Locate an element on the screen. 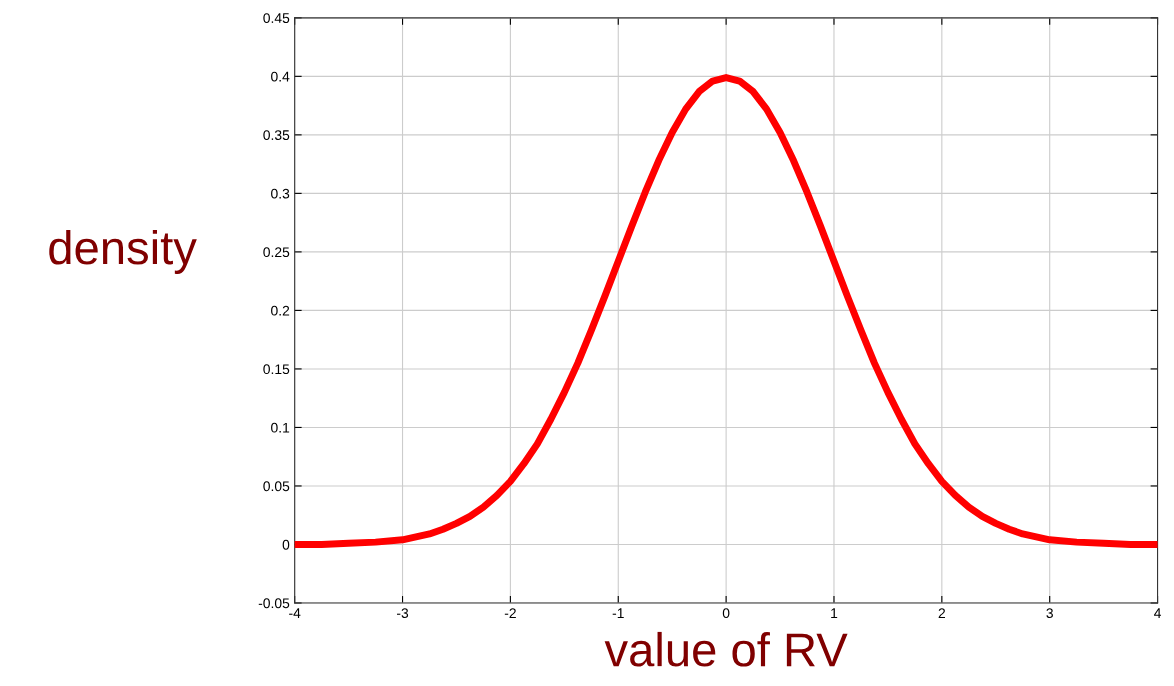  x-tick-label: 4 is located at coordinates (1158, 613).